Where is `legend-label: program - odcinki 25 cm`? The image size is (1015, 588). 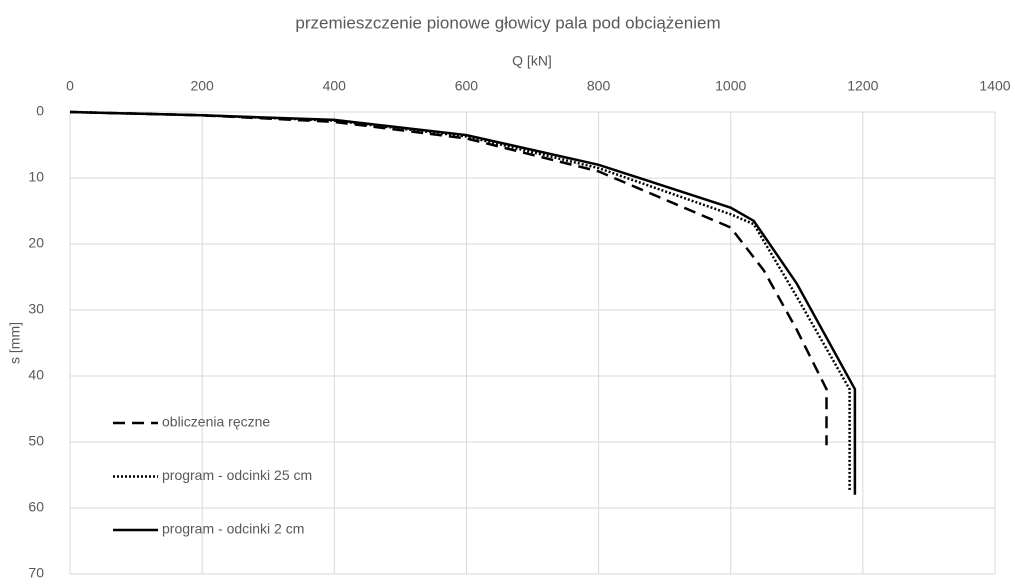 legend-label: program - odcinki 25 cm is located at coordinates (237, 475).